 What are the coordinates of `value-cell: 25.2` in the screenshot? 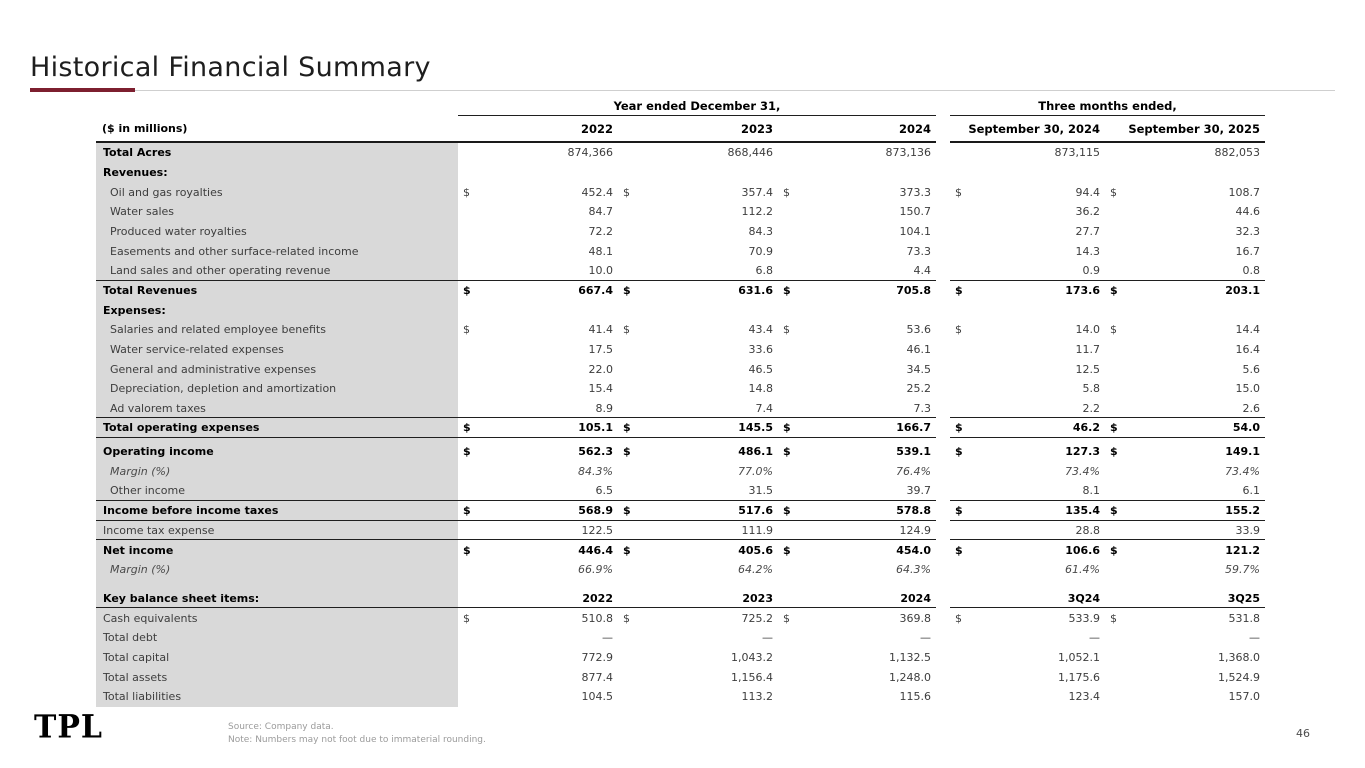 It's located at (857, 389).